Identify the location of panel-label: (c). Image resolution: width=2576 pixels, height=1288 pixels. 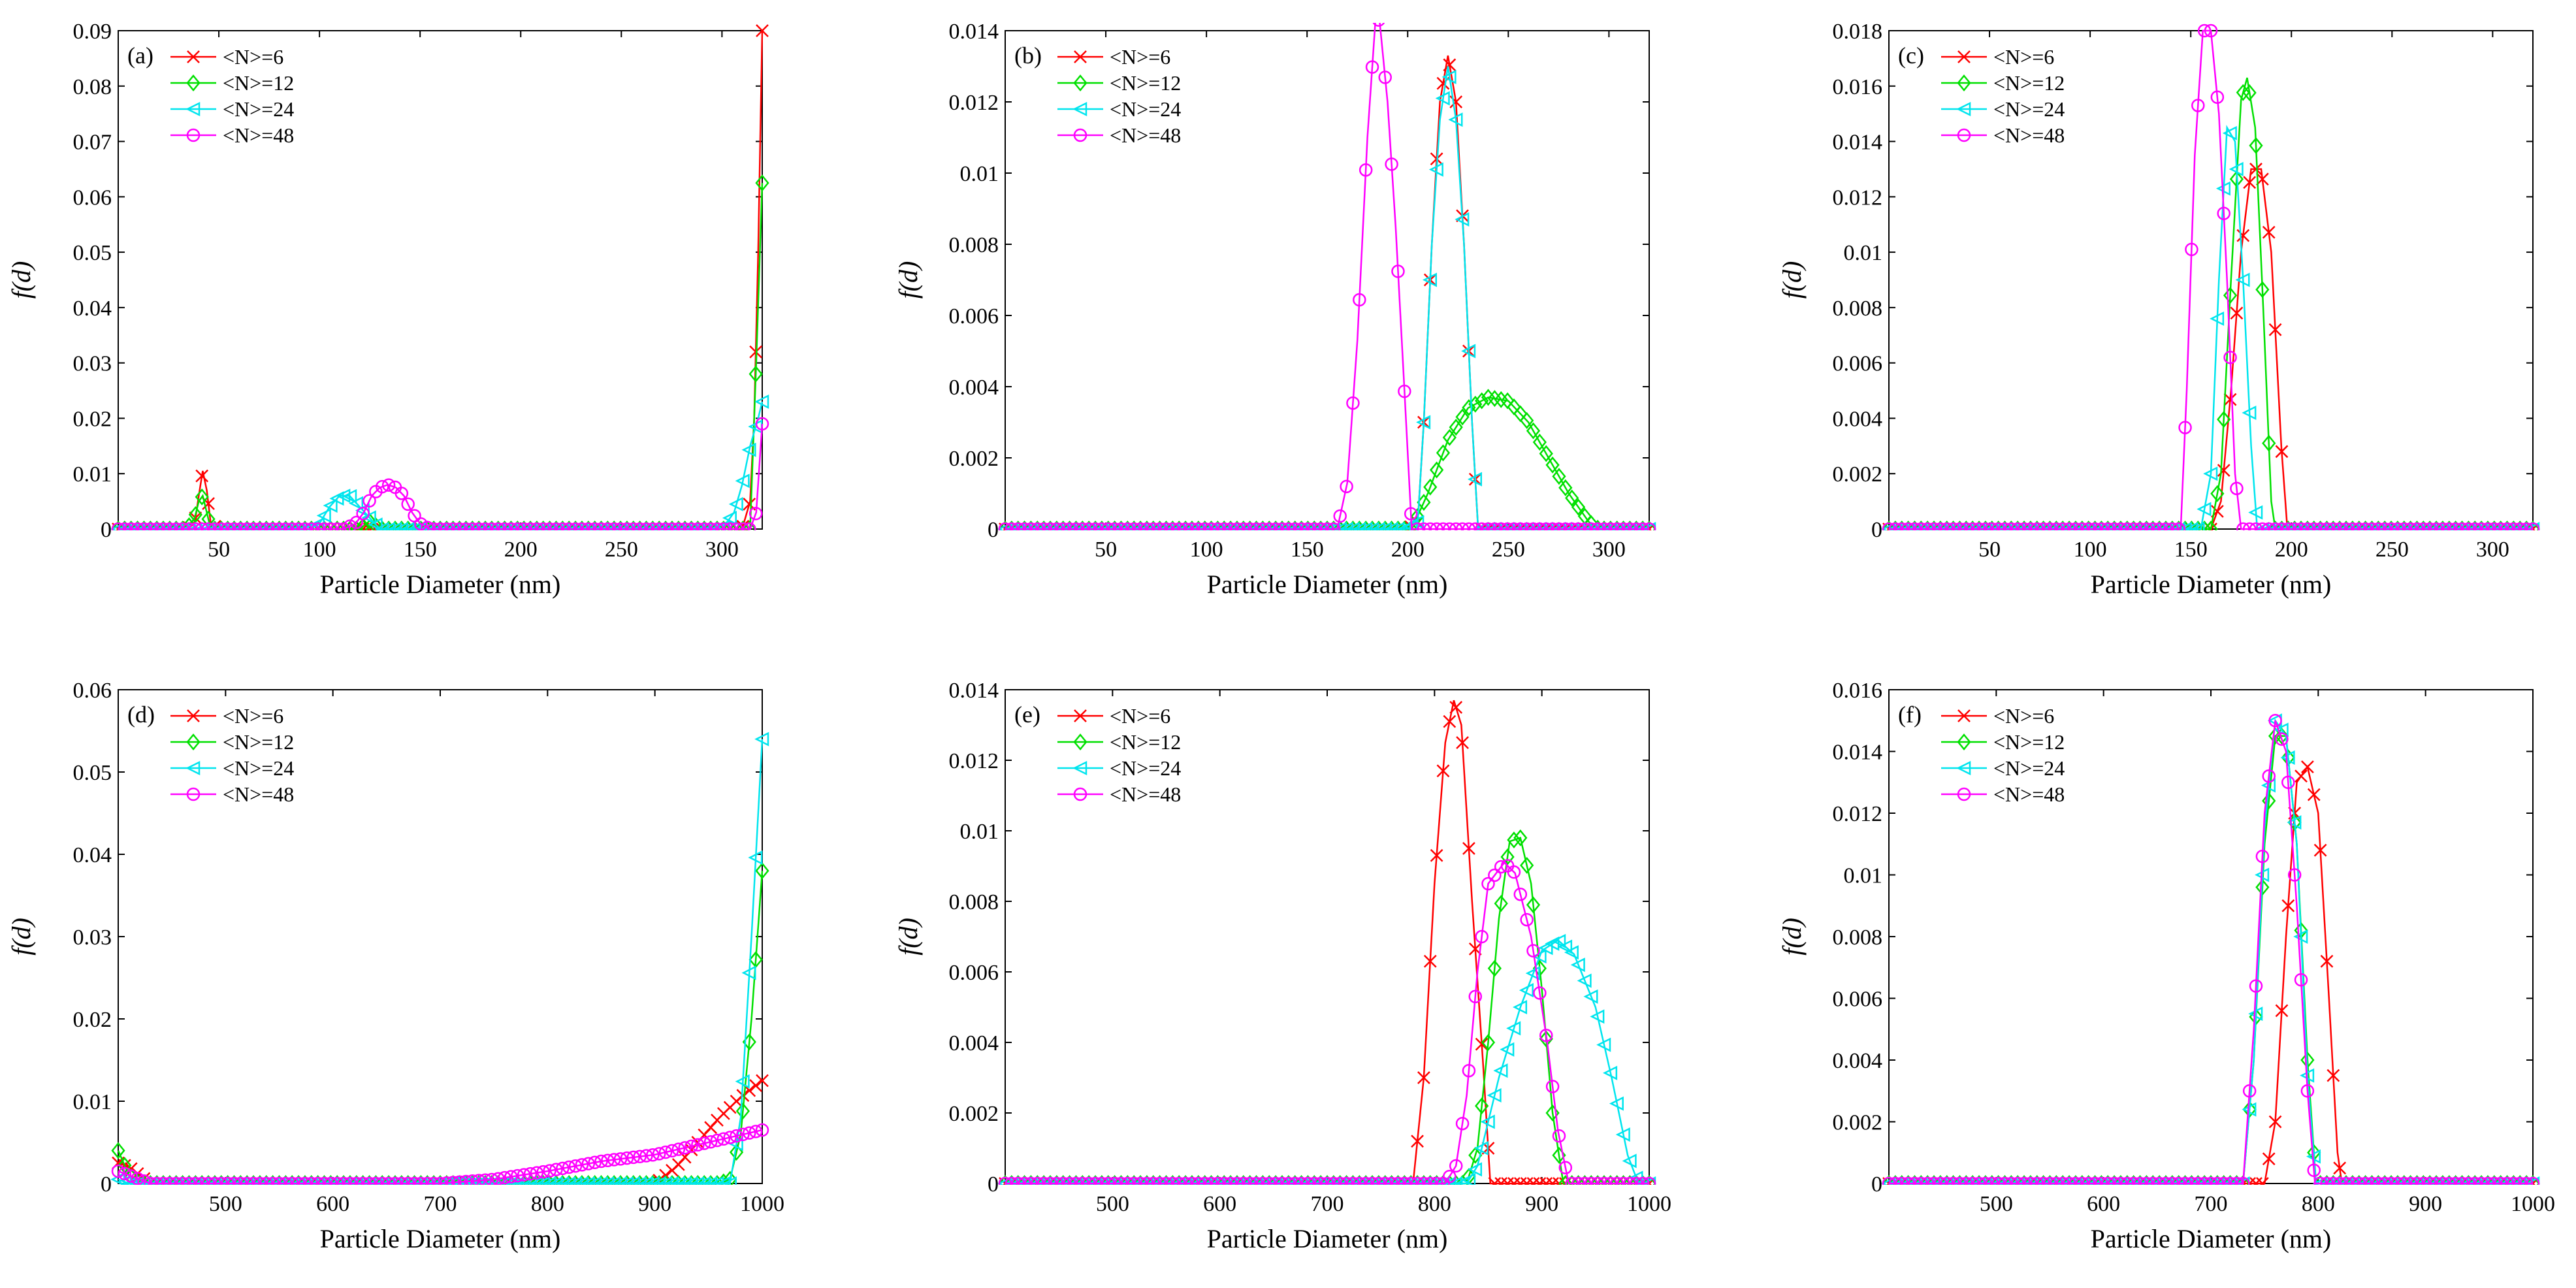
(1911, 56).